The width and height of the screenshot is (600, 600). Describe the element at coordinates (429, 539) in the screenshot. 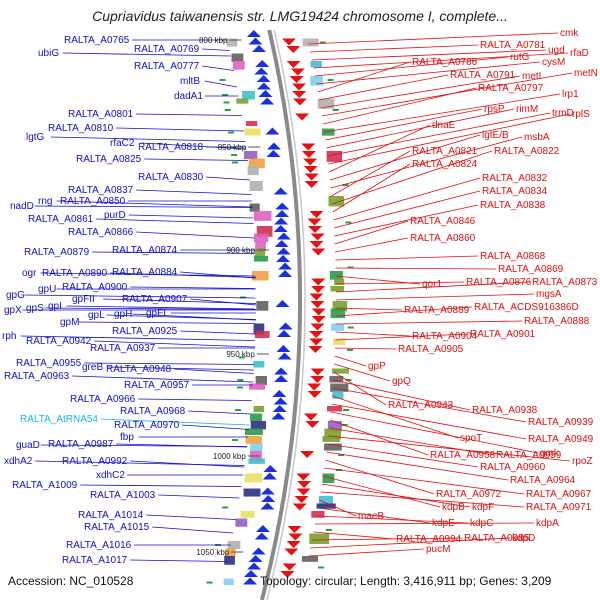

I see `gene-label-right: RALTA_A0994` at that location.